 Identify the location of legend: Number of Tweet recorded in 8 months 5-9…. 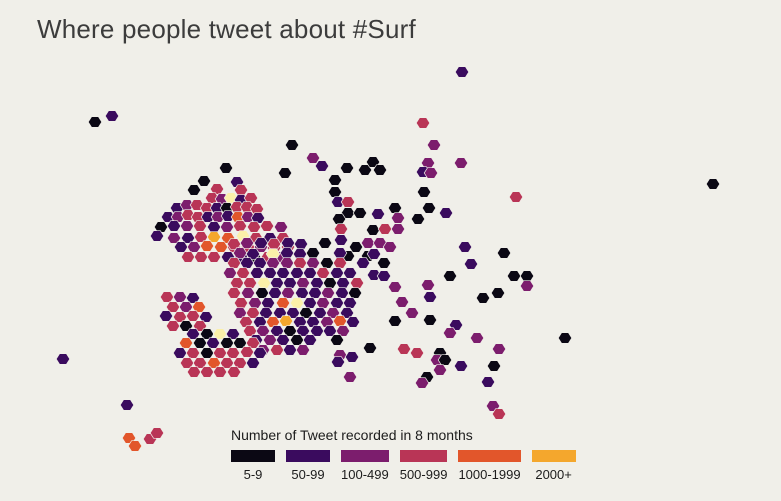
(403, 454).